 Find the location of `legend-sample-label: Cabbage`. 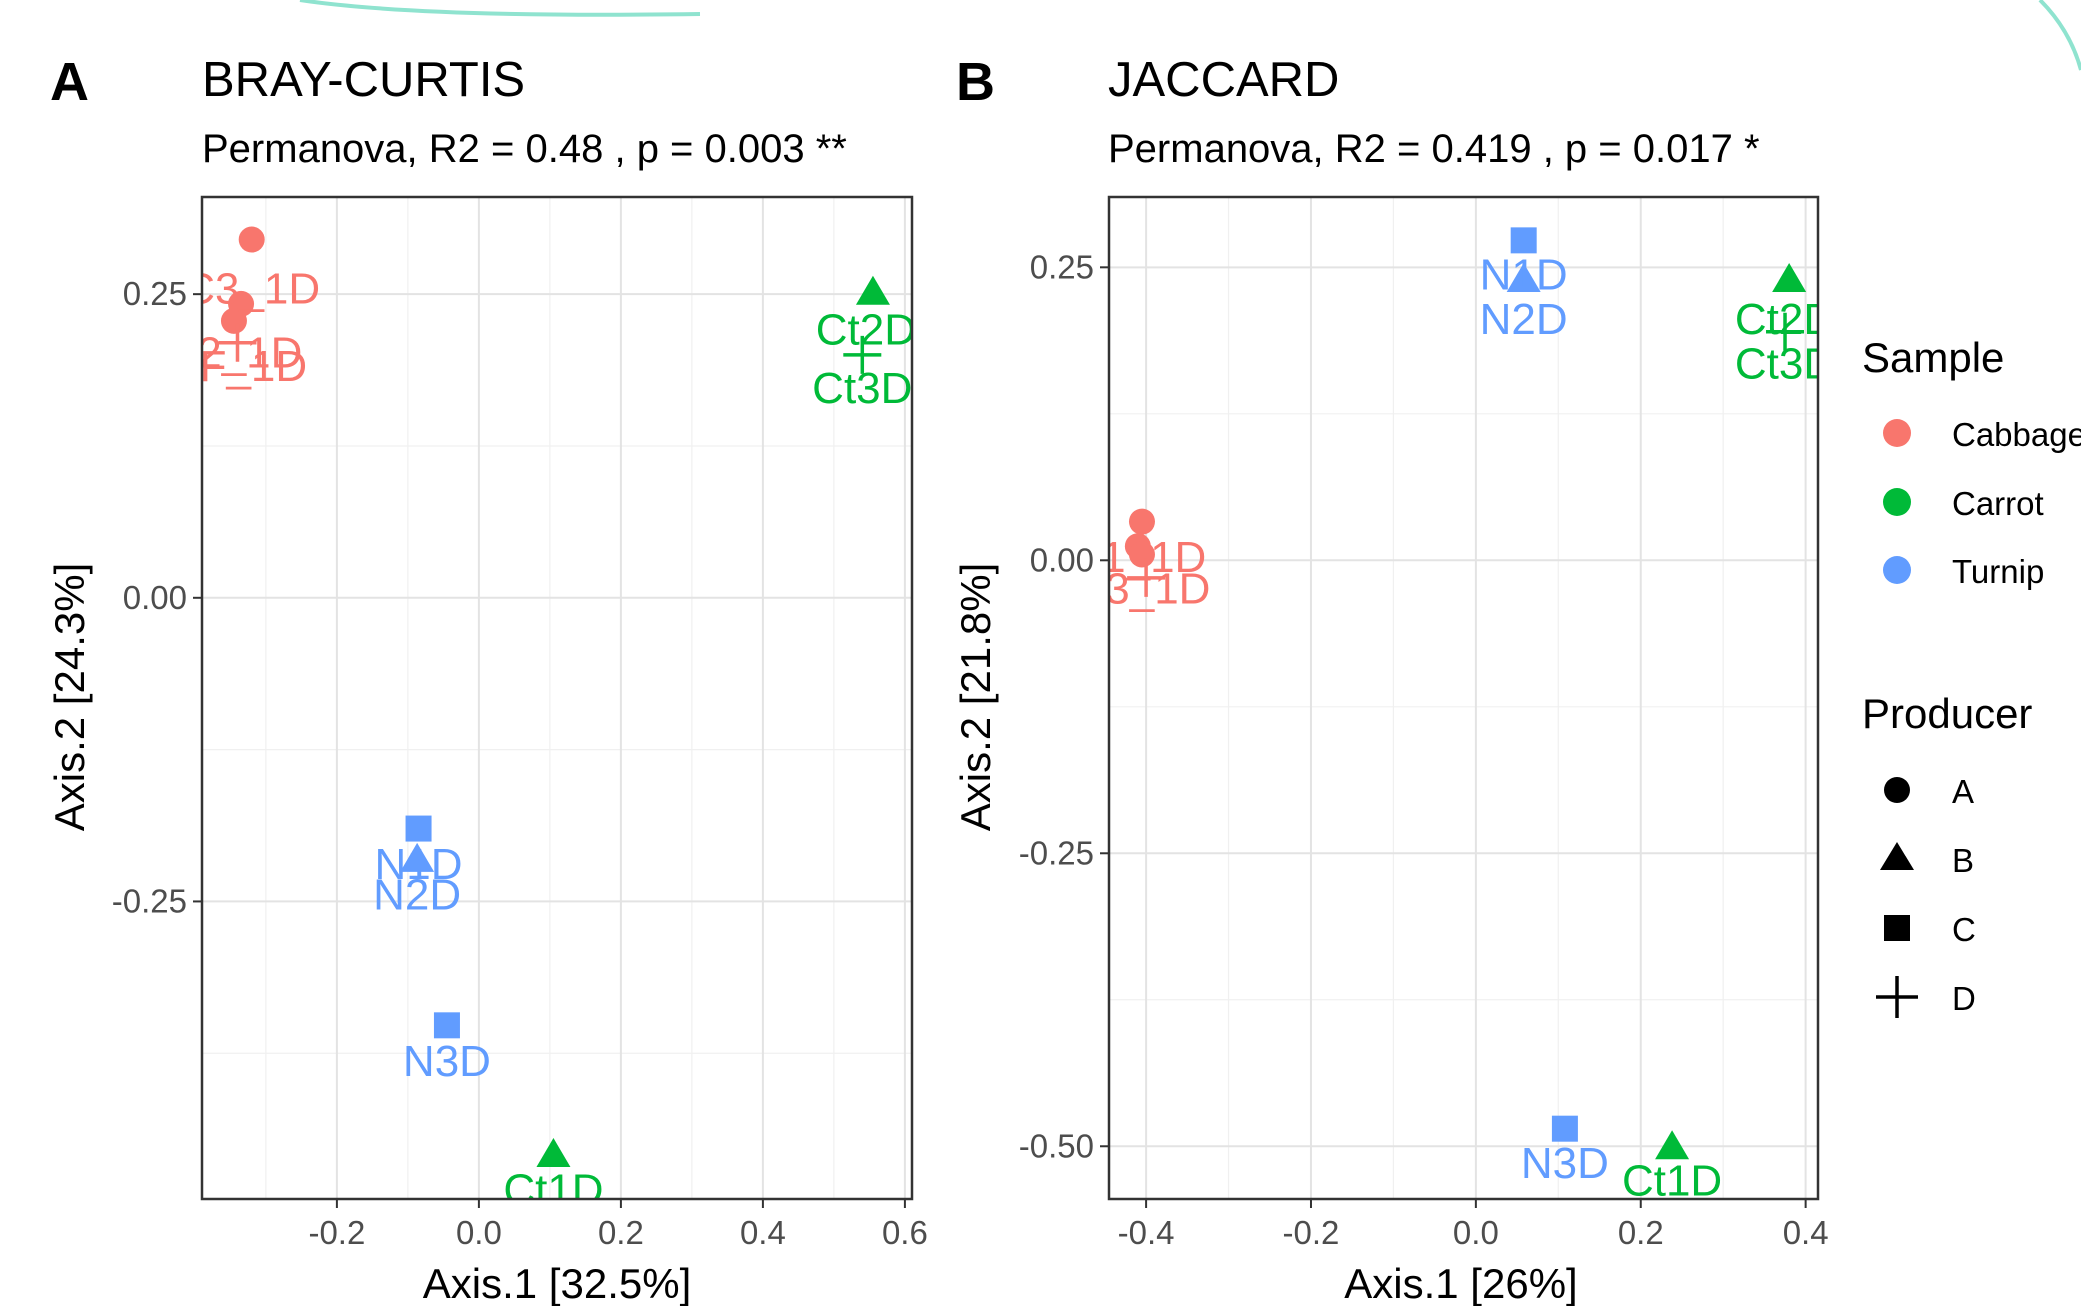

legend-sample-label: Cabbage is located at coordinates (2016, 434).